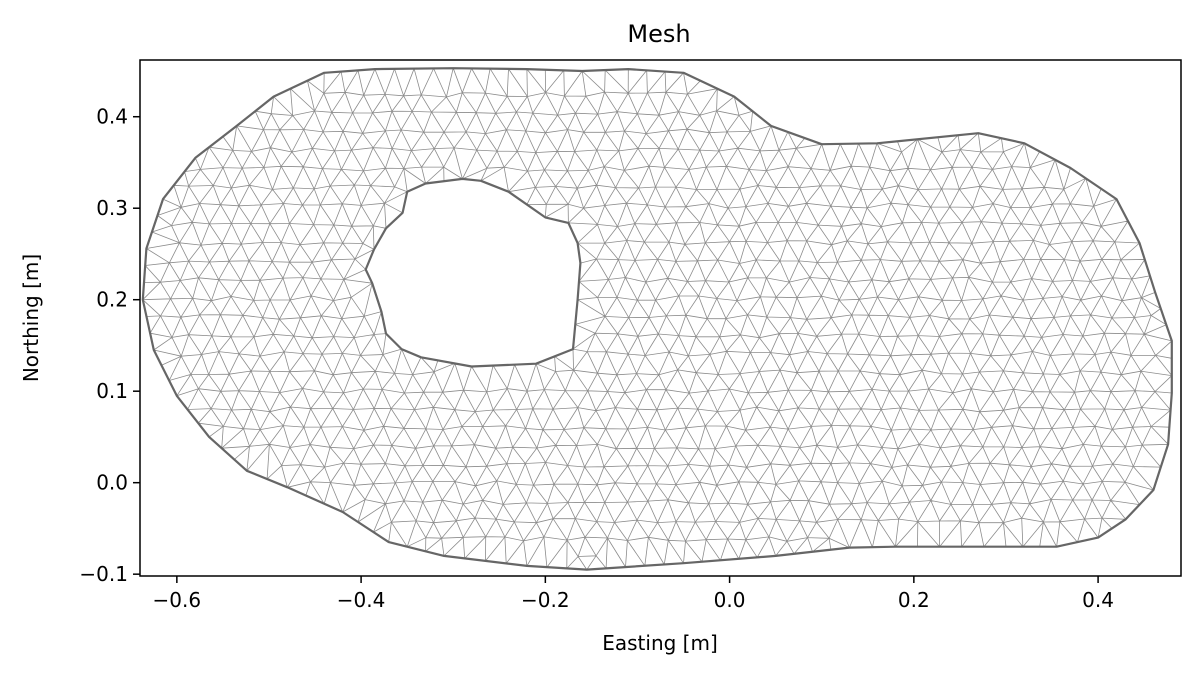 The height and width of the screenshot is (677, 1199). Describe the element at coordinates (730, 600) in the screenshot. I see `x-tick-label: 0.0` at that location.